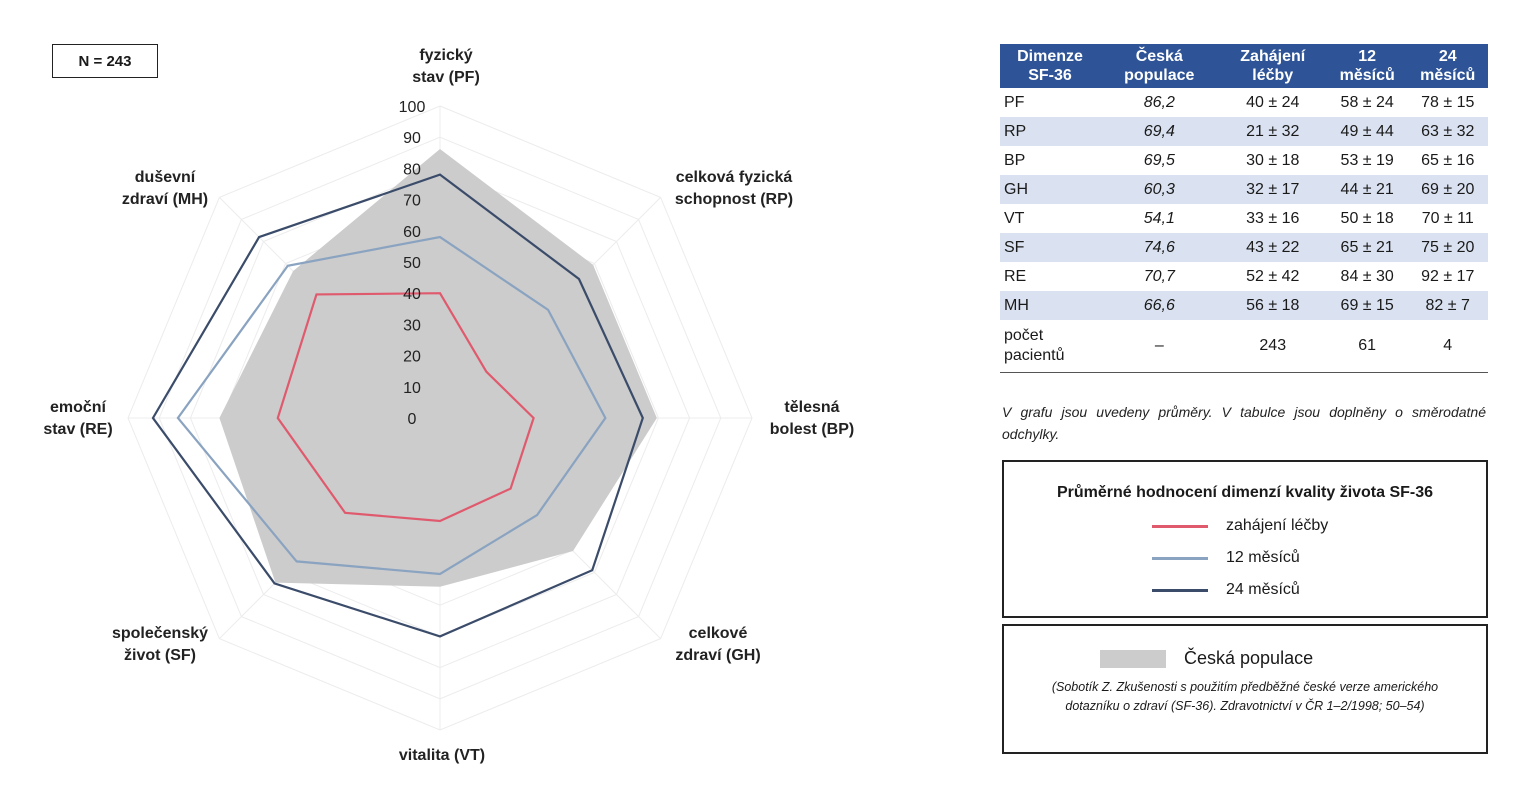 The height and width of the screenshot is (800, 1517). I want to click on table-cell: 30 ± 18, so click(1273, 160).